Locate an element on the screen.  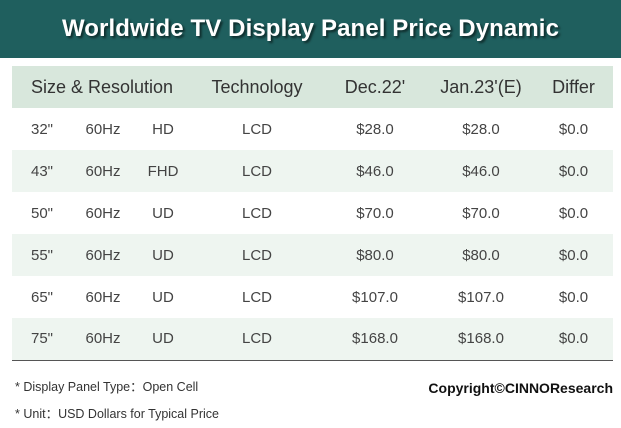
table-row: 50" 60Hz UD LCD $70.0 $70.0 $0.0 is located at coordinates (312, 213).